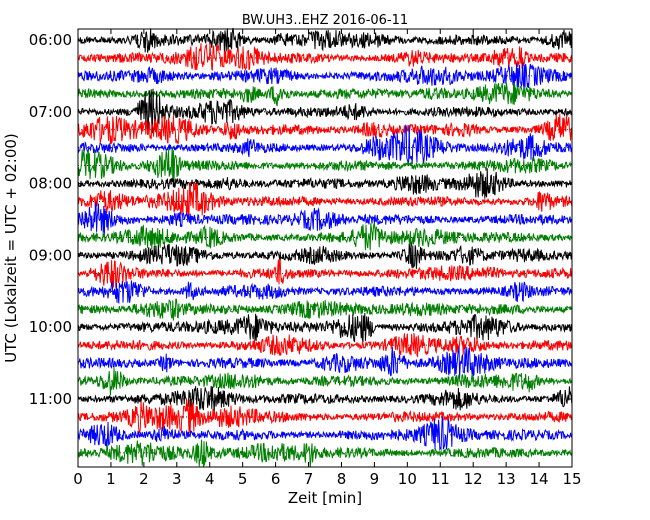  What do you see at coordinates (50, 255) in the screenshot?
I see `y-tick-label: 09:00` at bounding box center [50, 255].